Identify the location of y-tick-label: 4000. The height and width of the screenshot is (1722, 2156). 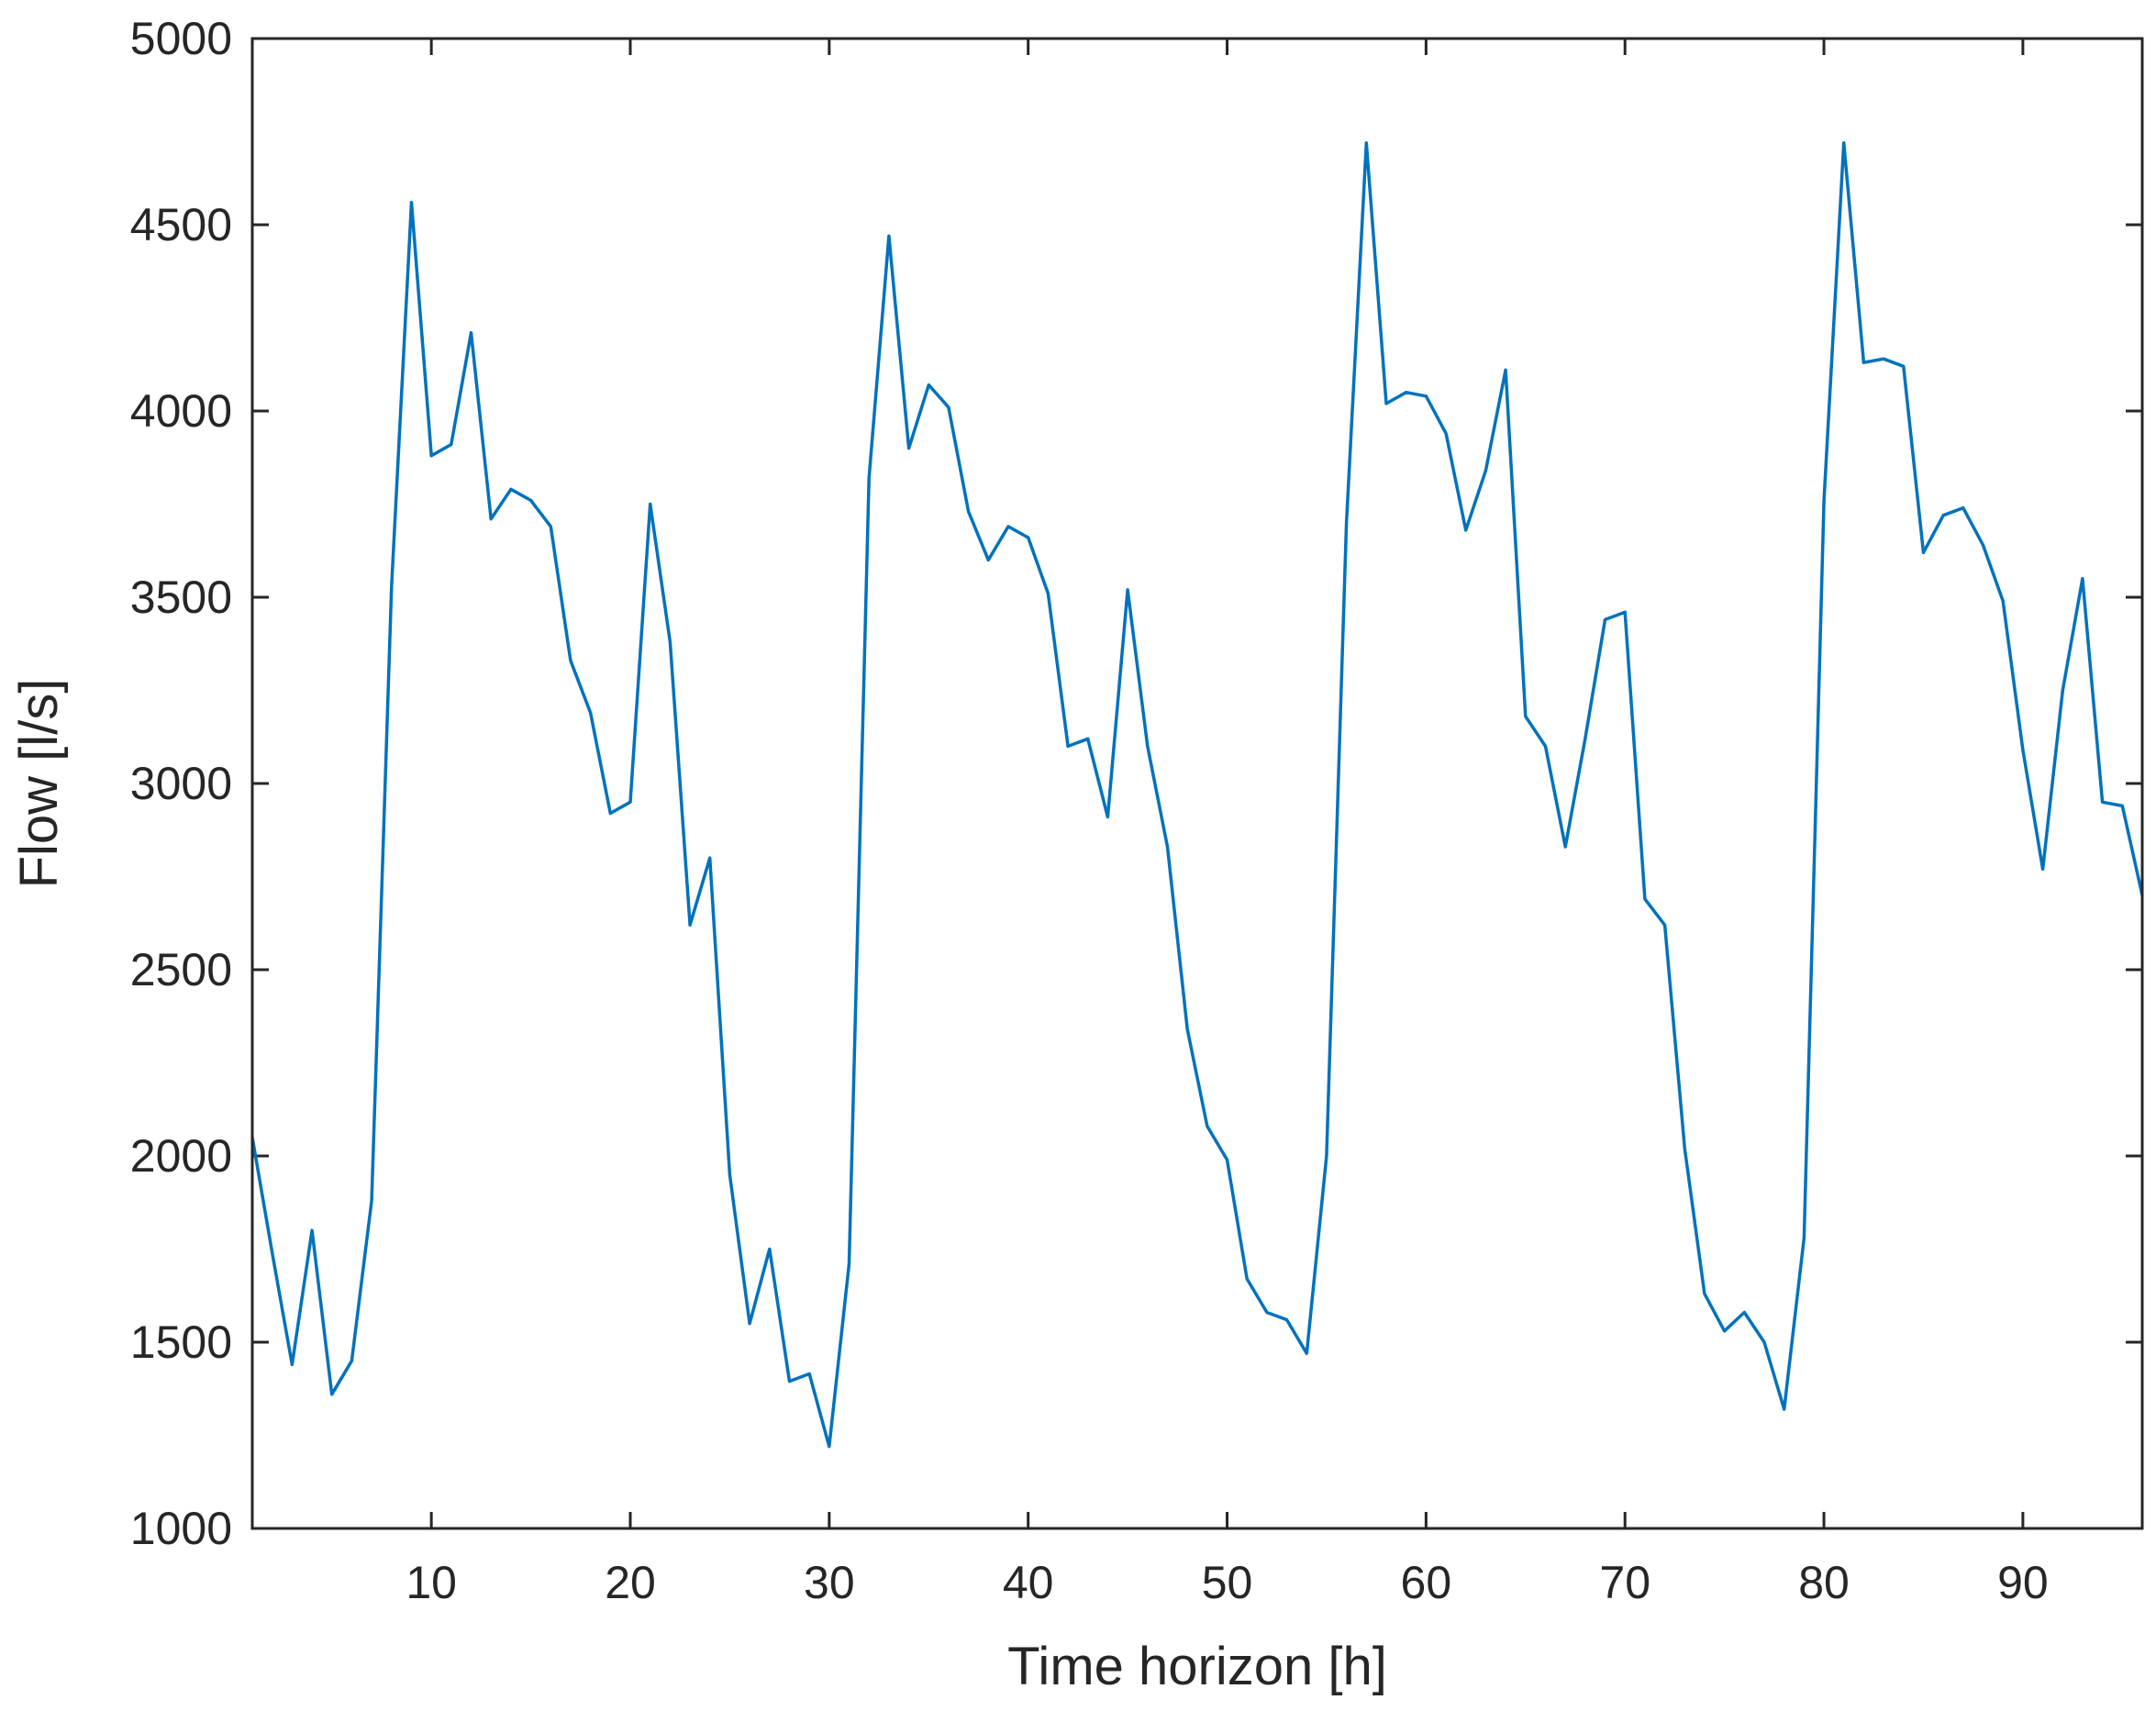
(181, 411).